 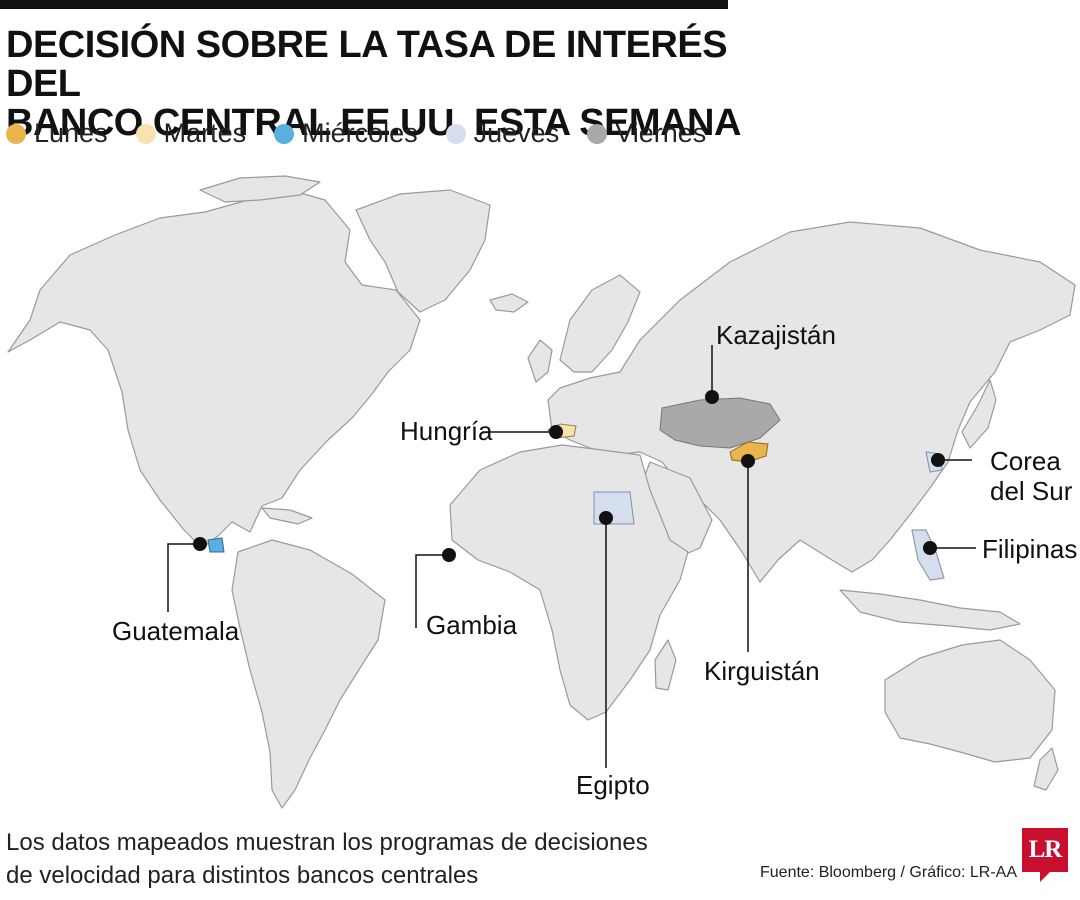 I want to click on legend-item-viernes: Viernes, so click(x=646, y=133).